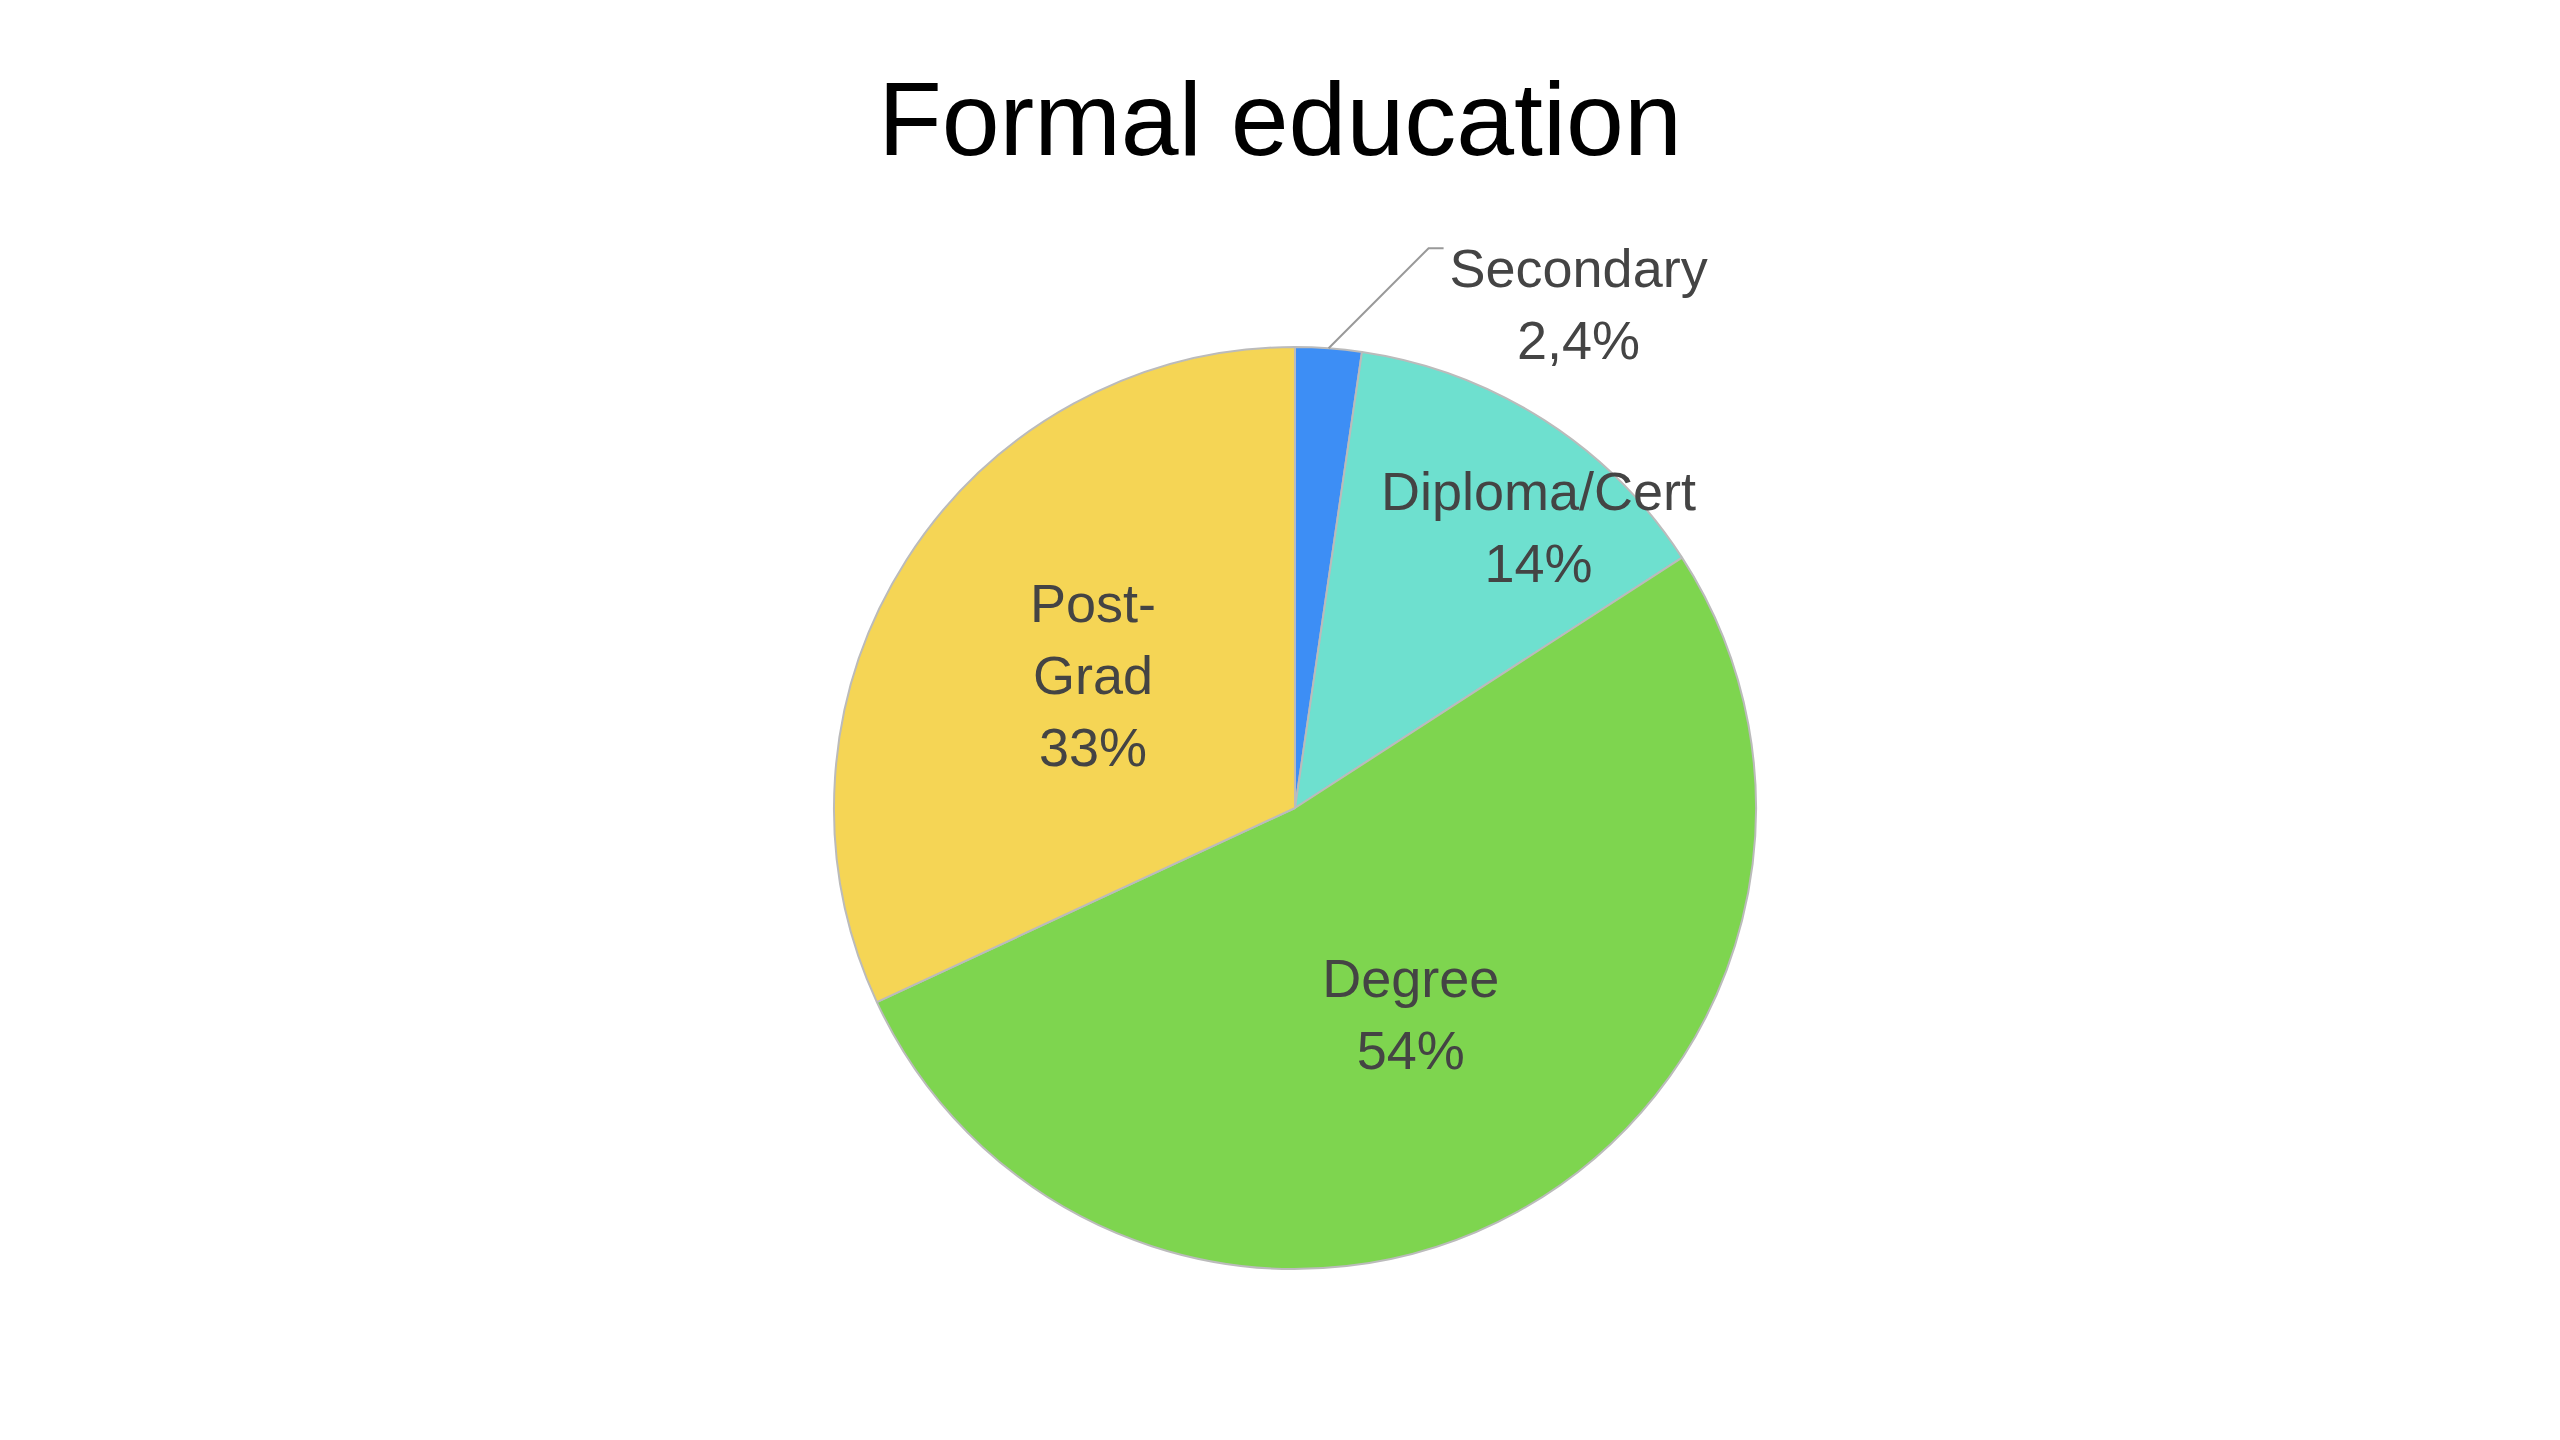 This screenshot has height=1440, width=2560. Describe the element at coordinates (1092, 638) in the screenshot. I see `slice-label: Post-Grad` at that location.